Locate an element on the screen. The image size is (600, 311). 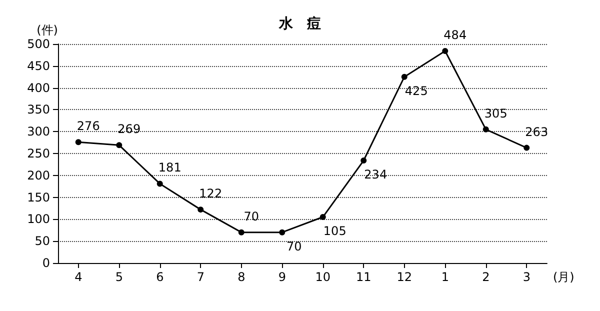
x-tick-label: 4 is located at coordinates (78, 277).